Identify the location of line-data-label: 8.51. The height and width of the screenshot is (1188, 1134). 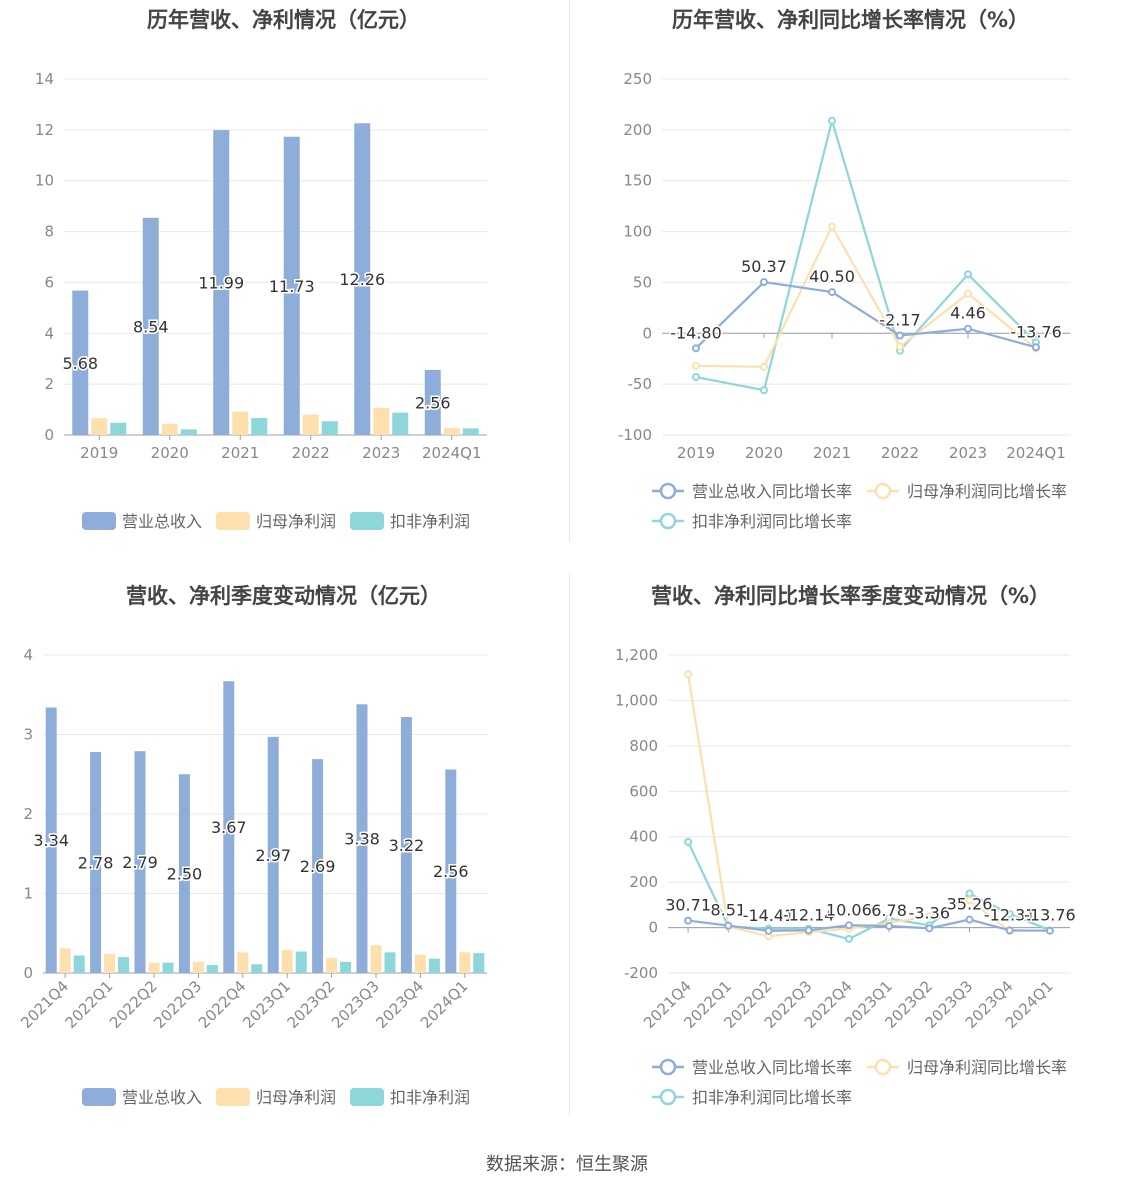
(728, 910).